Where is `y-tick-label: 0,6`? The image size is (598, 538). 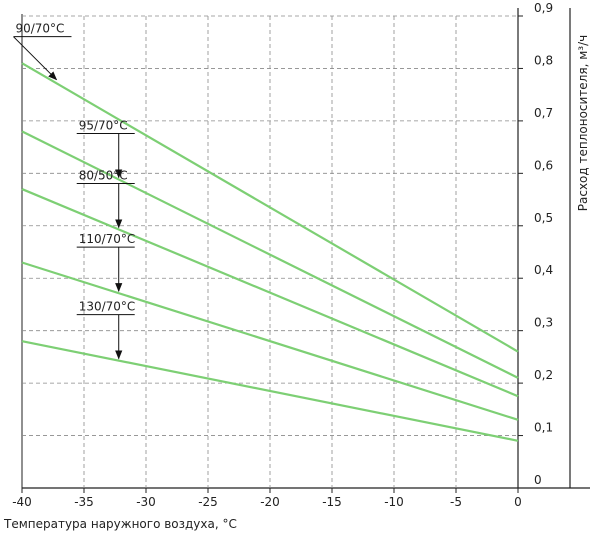
y-tick-label: 0,6 is located at coordinates (543, 165).